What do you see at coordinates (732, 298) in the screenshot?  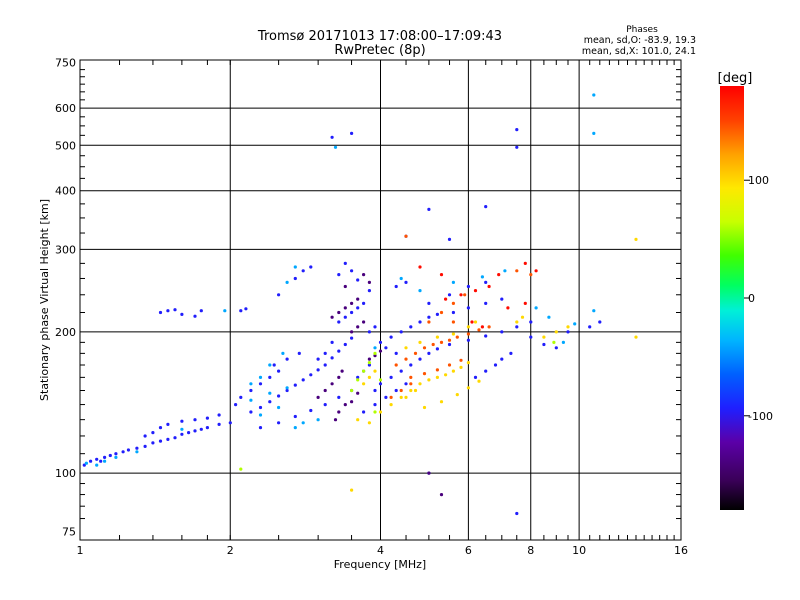 I see `colorbar` at bounding box center [732, 298].